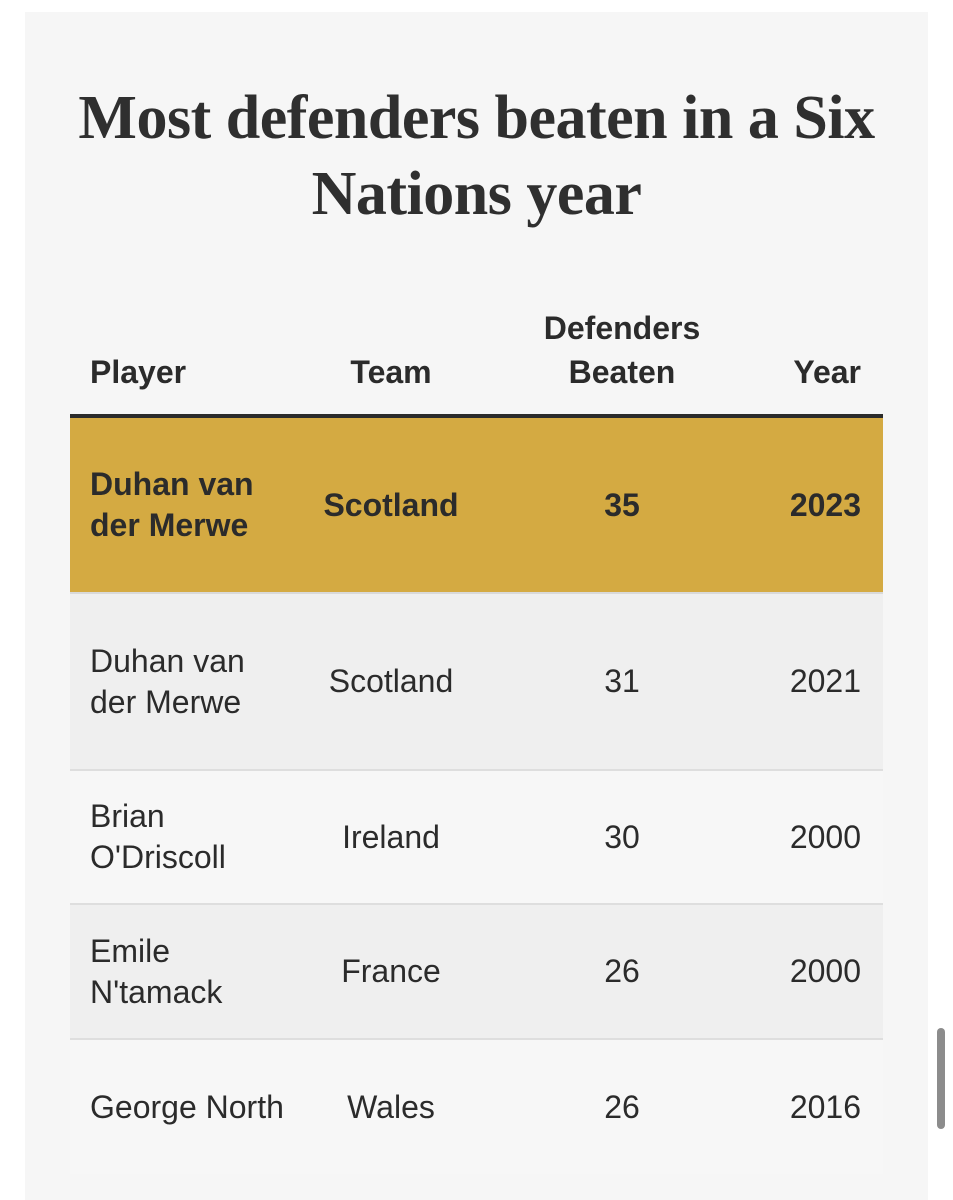  I want to click on cell-player: Emile N'tamack, so click(156, 971).